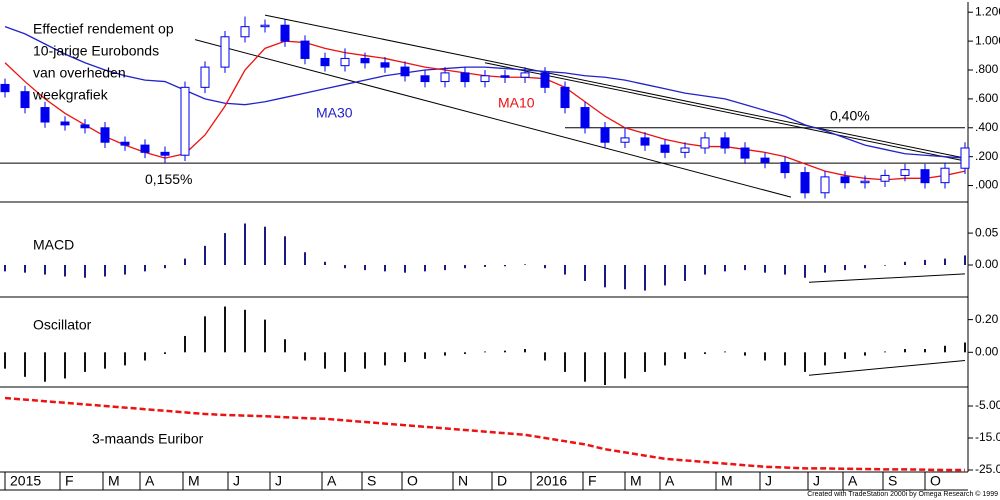 This screenshot has width=1000, height=500. Describe the element at coordinates (53, 245) in the screenshot. I see `panel-title: MACD` at that location.